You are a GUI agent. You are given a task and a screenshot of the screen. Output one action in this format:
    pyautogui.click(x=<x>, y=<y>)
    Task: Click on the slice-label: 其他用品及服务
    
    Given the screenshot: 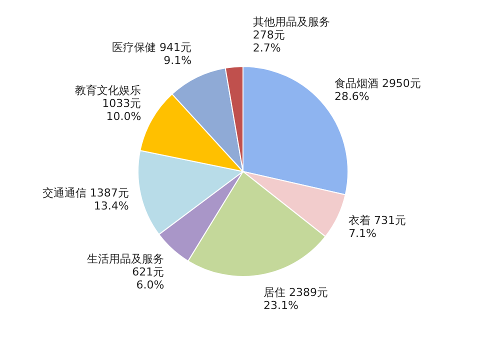 What is the action you would take?
    pyautogui.click(x=291, y=21)
    